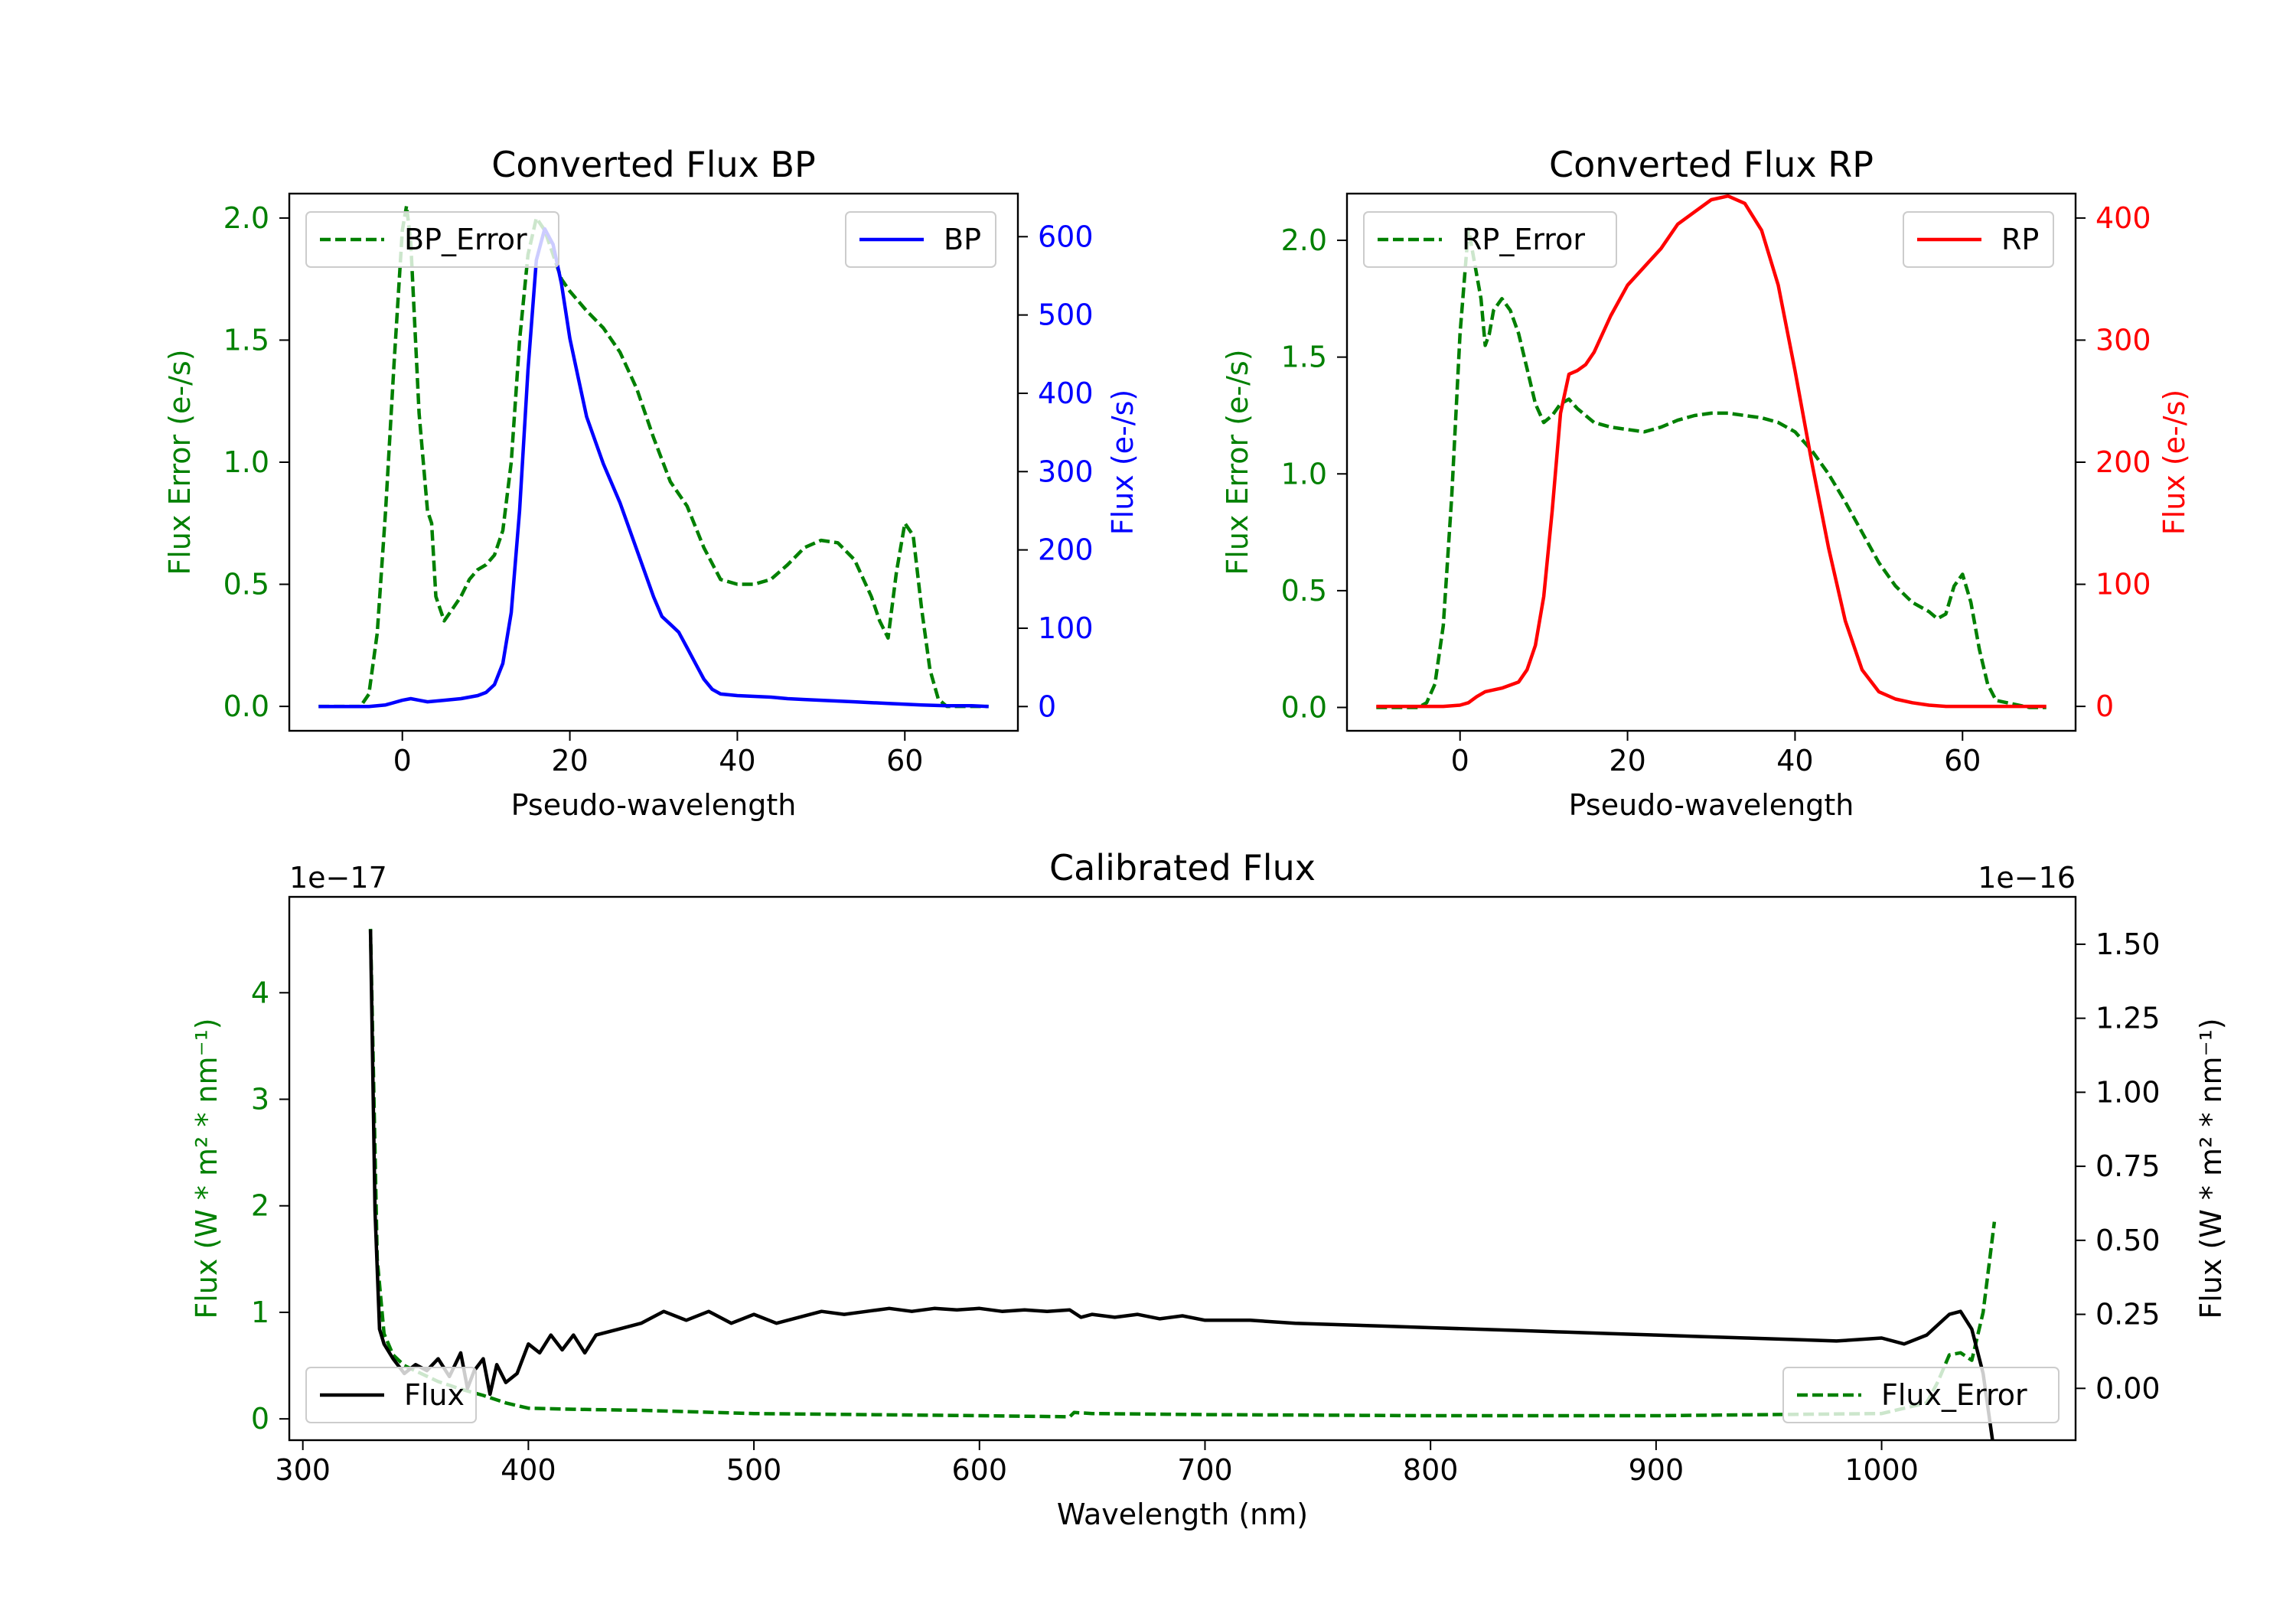  I want to click on calibrated-y-tick-label-right: 1.50, so click(2128, 944).